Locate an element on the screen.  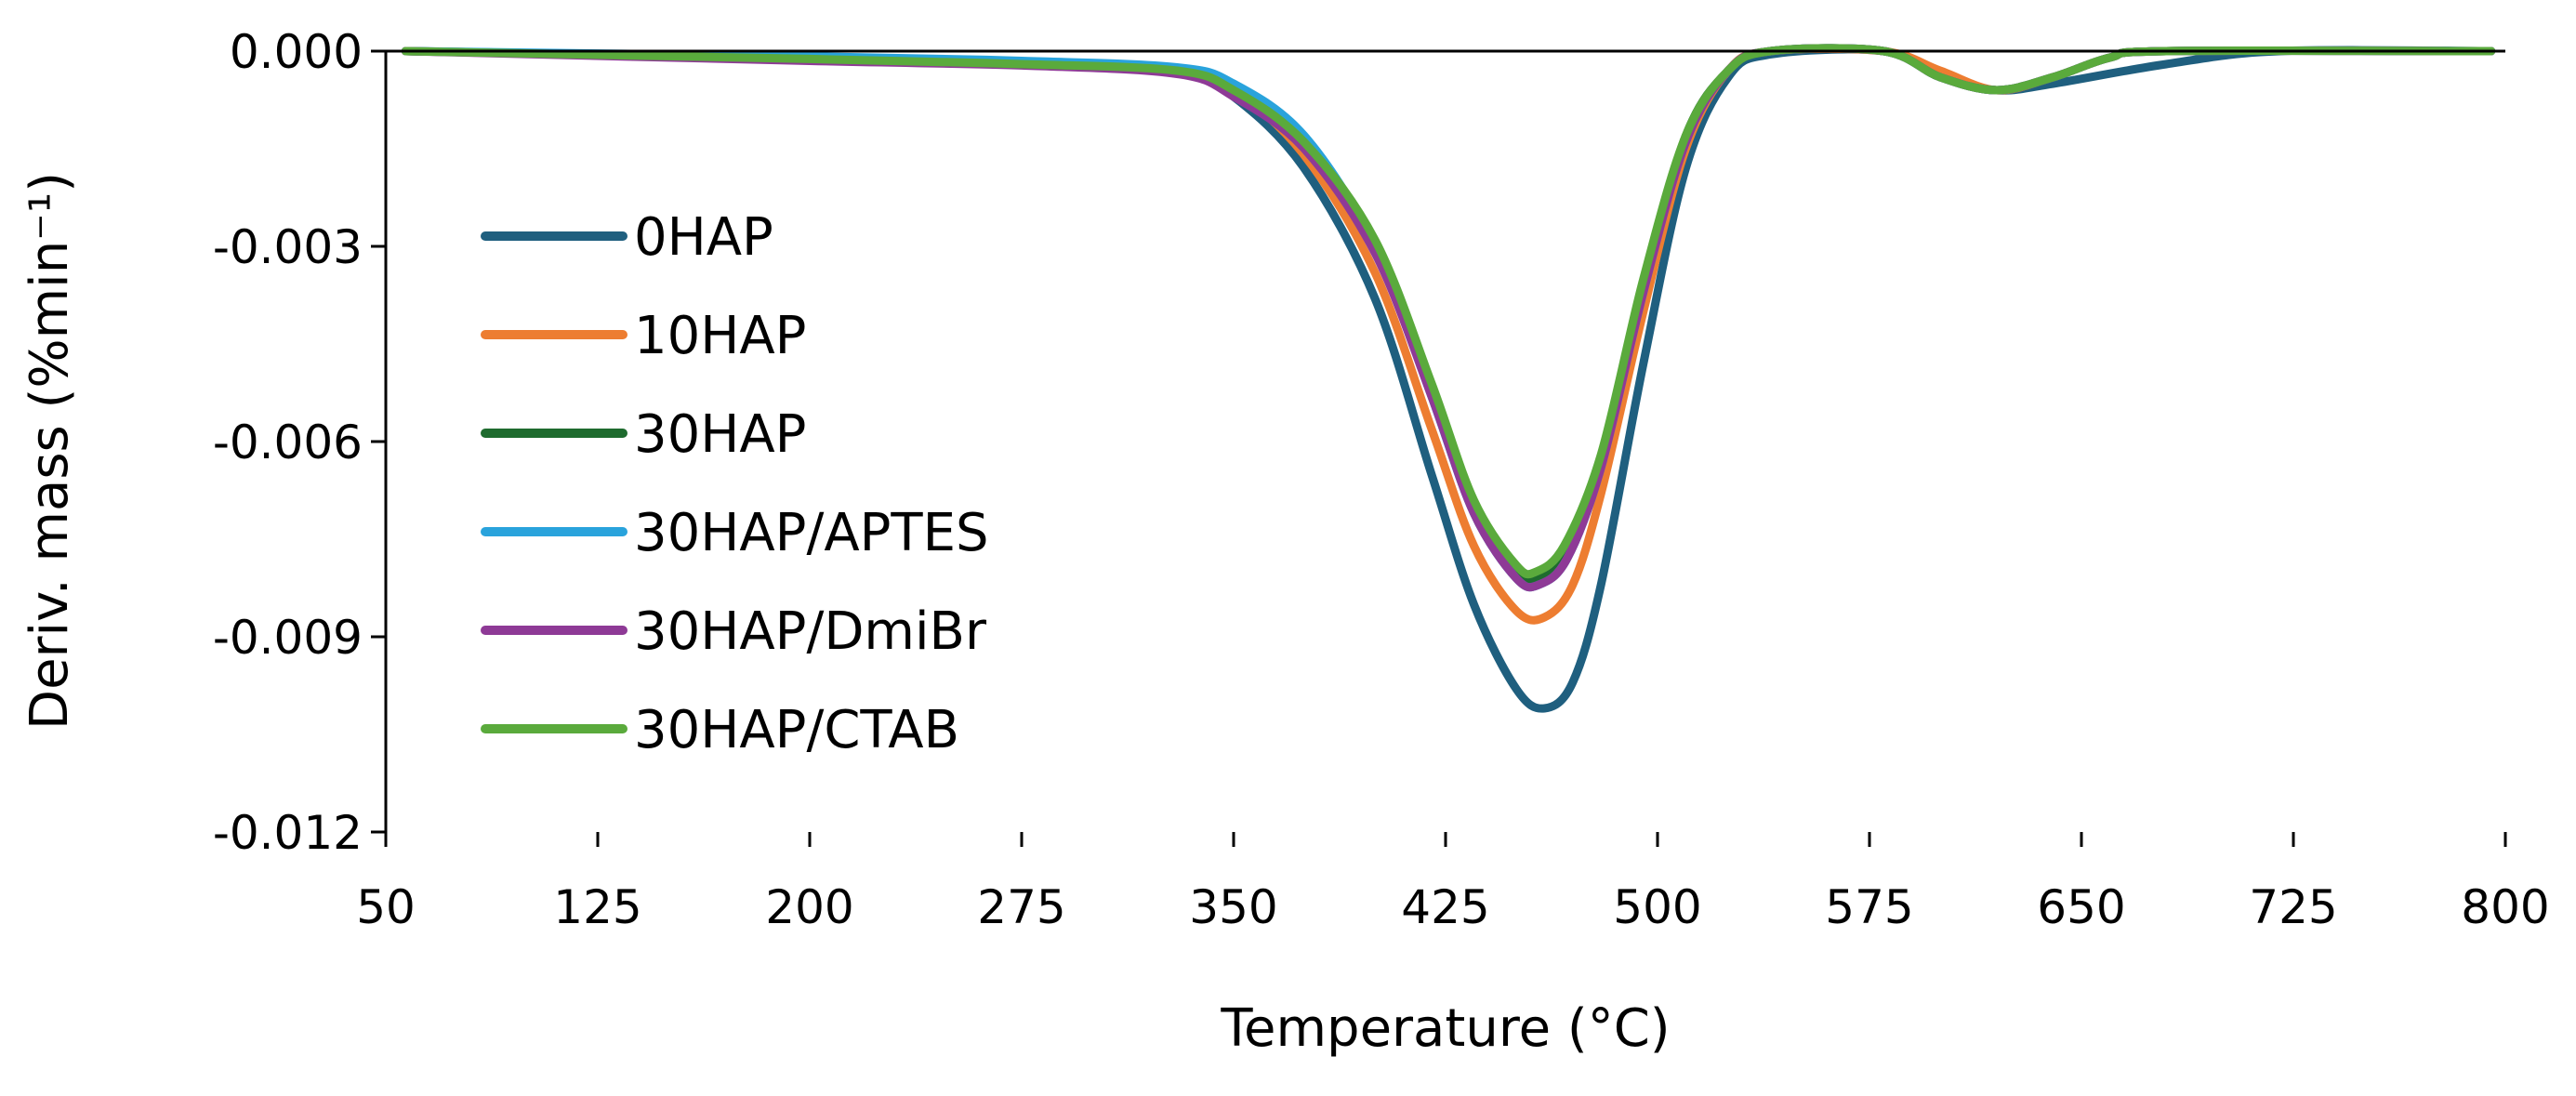
x-tick-label: 500 is located at coordinates (1657, 907).